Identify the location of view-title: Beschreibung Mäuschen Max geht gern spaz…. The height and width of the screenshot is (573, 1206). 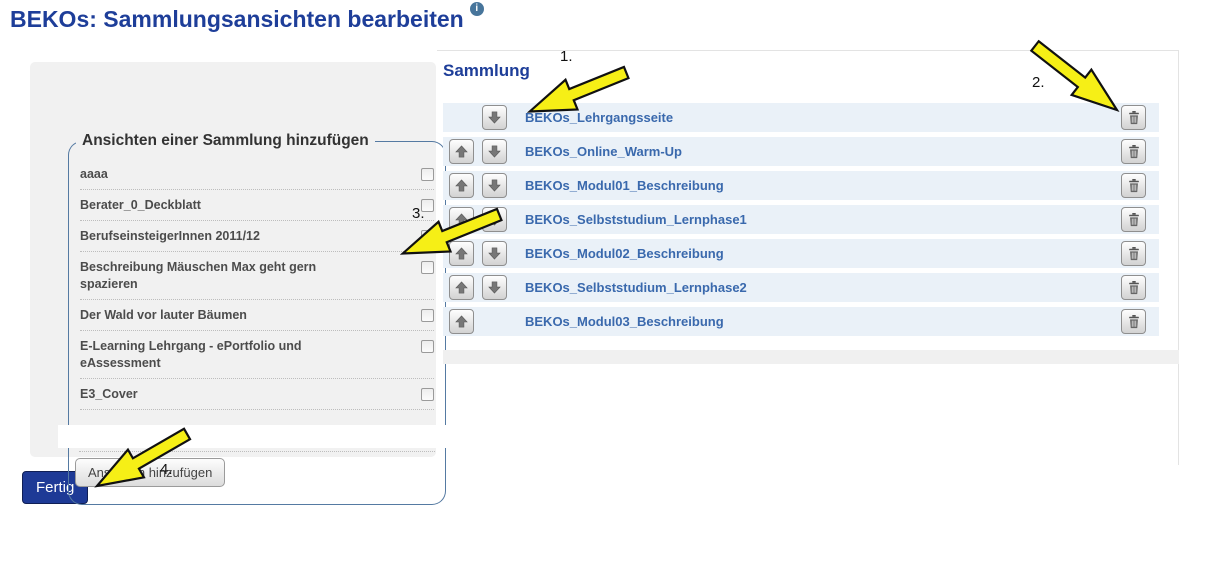
(198, 275).